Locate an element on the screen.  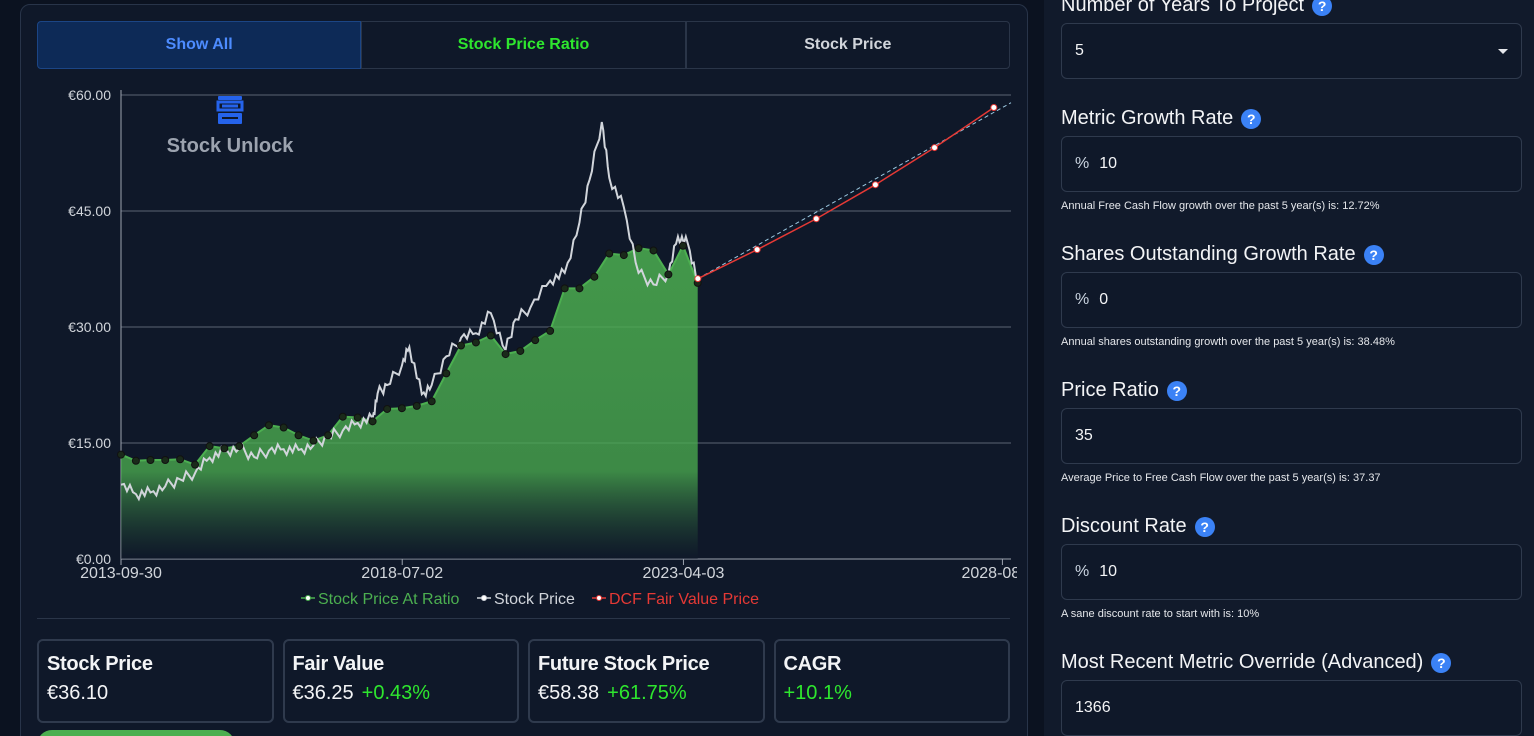
x-tick-label: 2028-08-23 is located at coordinates (989, 573).